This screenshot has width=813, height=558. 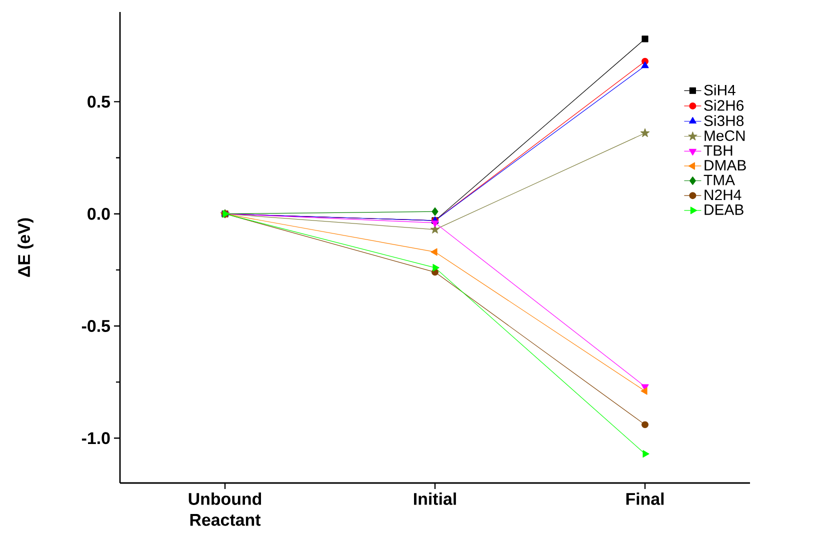 I want to click on y-axis-title: ΔE (eV), so click(x=26, y=247).